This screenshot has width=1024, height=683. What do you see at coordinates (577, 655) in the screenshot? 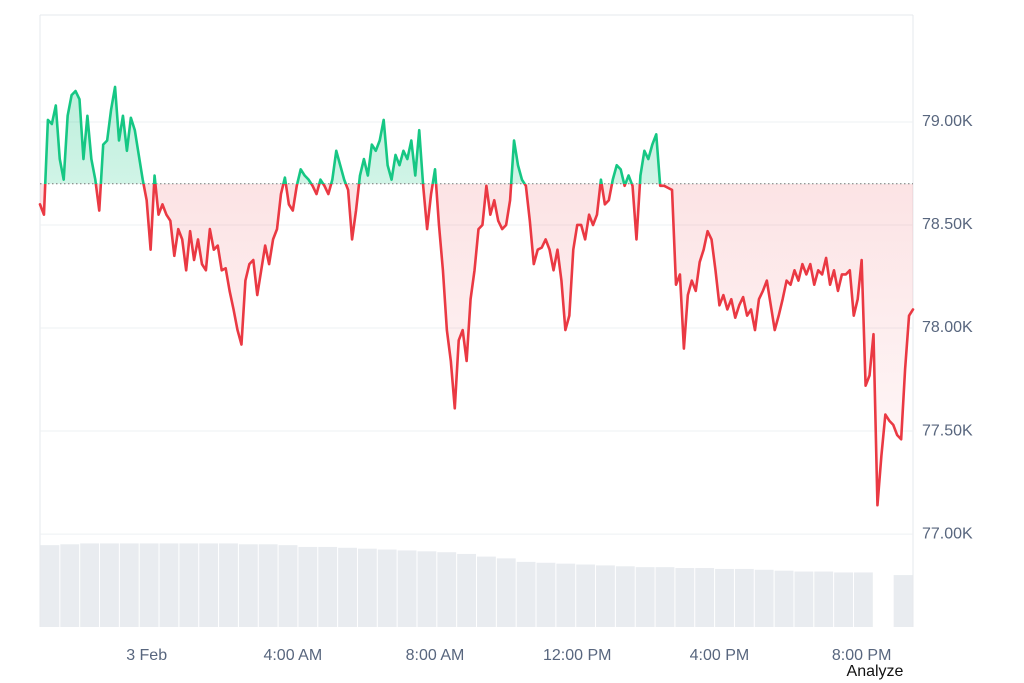
I see `x-tick-label: 12:00 PM` at bounding box center [577, 655].